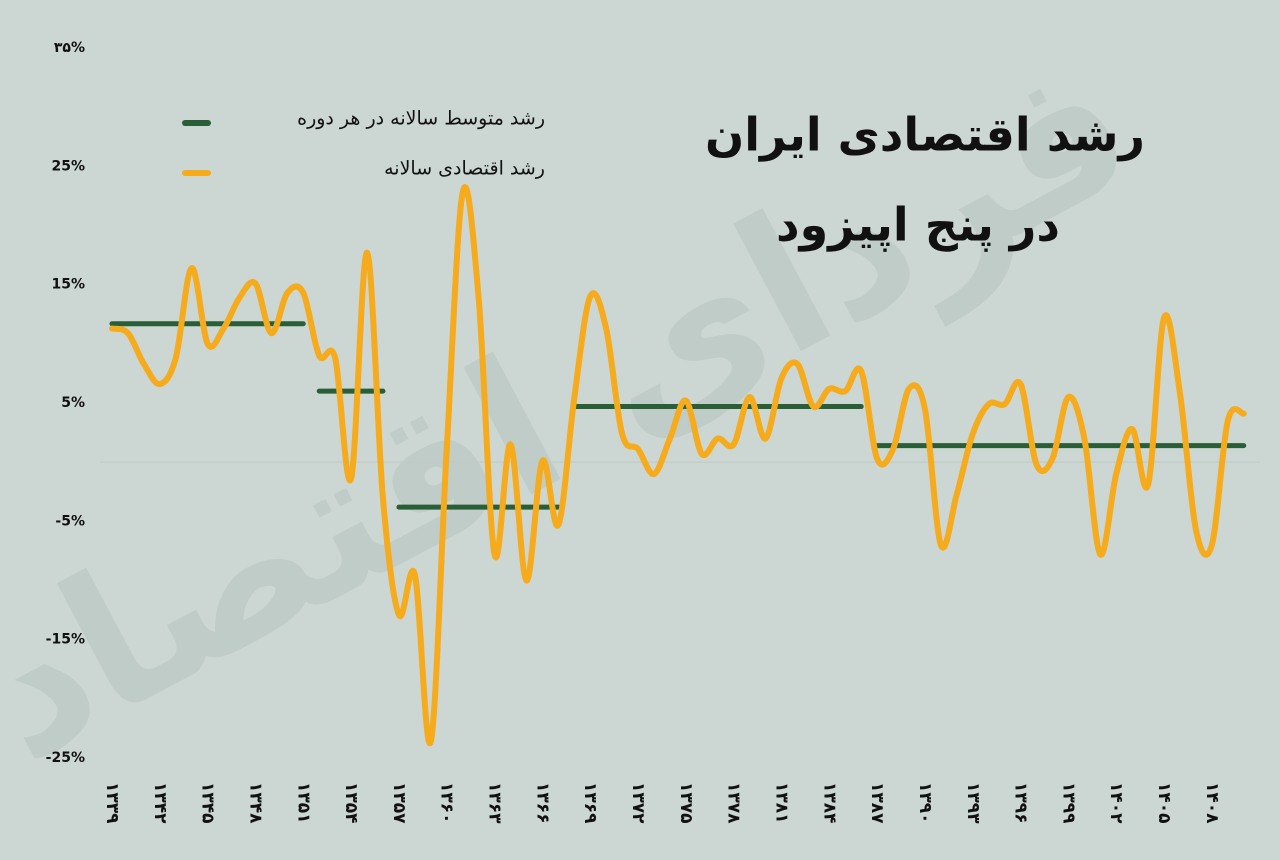  Describe the element at coordinates (686, 803) in the screenshot. I see `x-tick-label: ۱۳۷۵` at that location.